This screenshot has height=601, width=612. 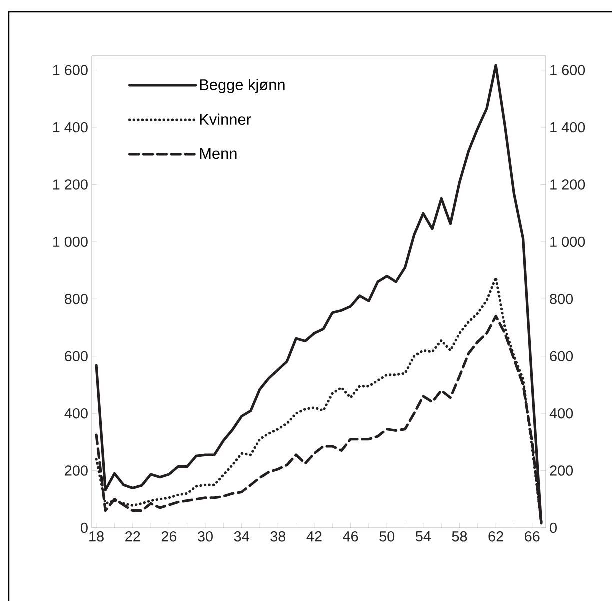 What do you see at coordinates (133, 537) in the screenshot?
I see `x-tick-label: 22` at bounding box center [133, 537].